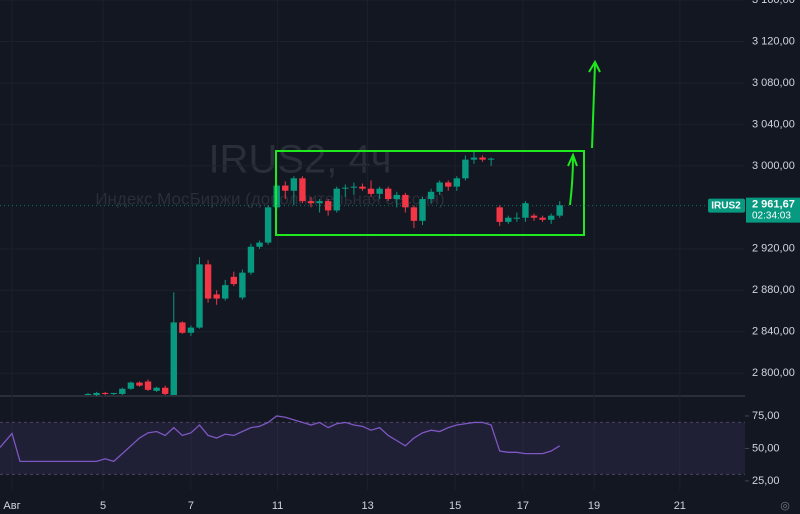 This screenshot has width=800, height=514. Describe the element at coordinates (773, 205) in the screenshot. I see `price-label: 2 961,67` at that location.